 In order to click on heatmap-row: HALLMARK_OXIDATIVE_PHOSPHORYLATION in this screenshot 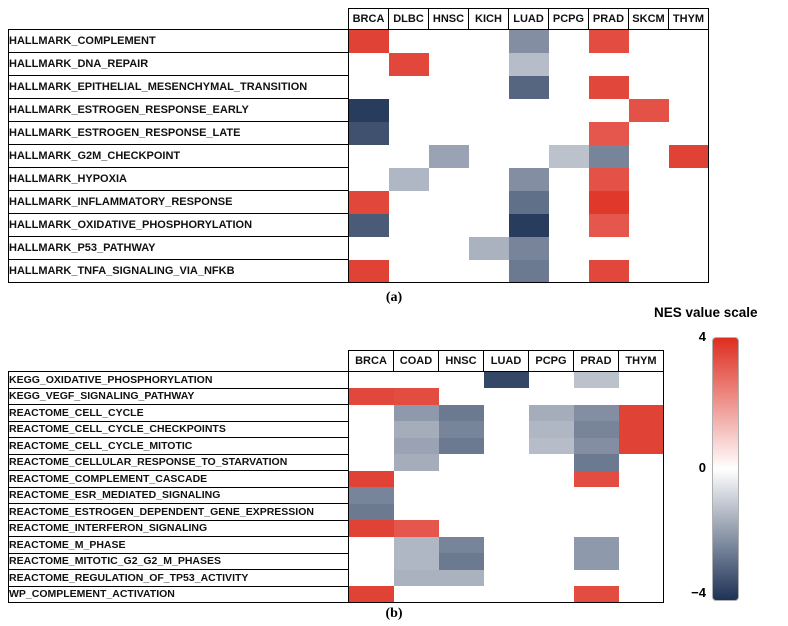, I will do `click(358, 225)`.